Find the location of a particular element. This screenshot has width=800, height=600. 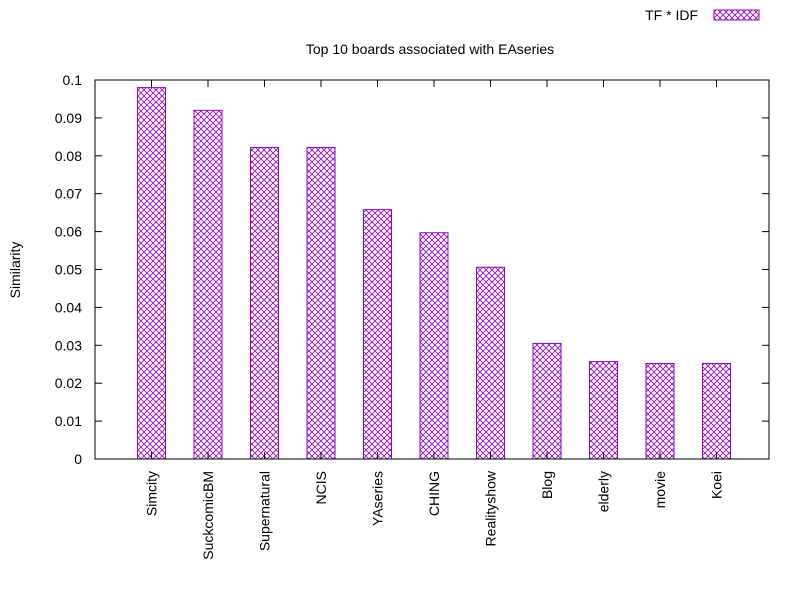

x-tick-label-realityshow: Realityshow is located at coordinates (491, 508).